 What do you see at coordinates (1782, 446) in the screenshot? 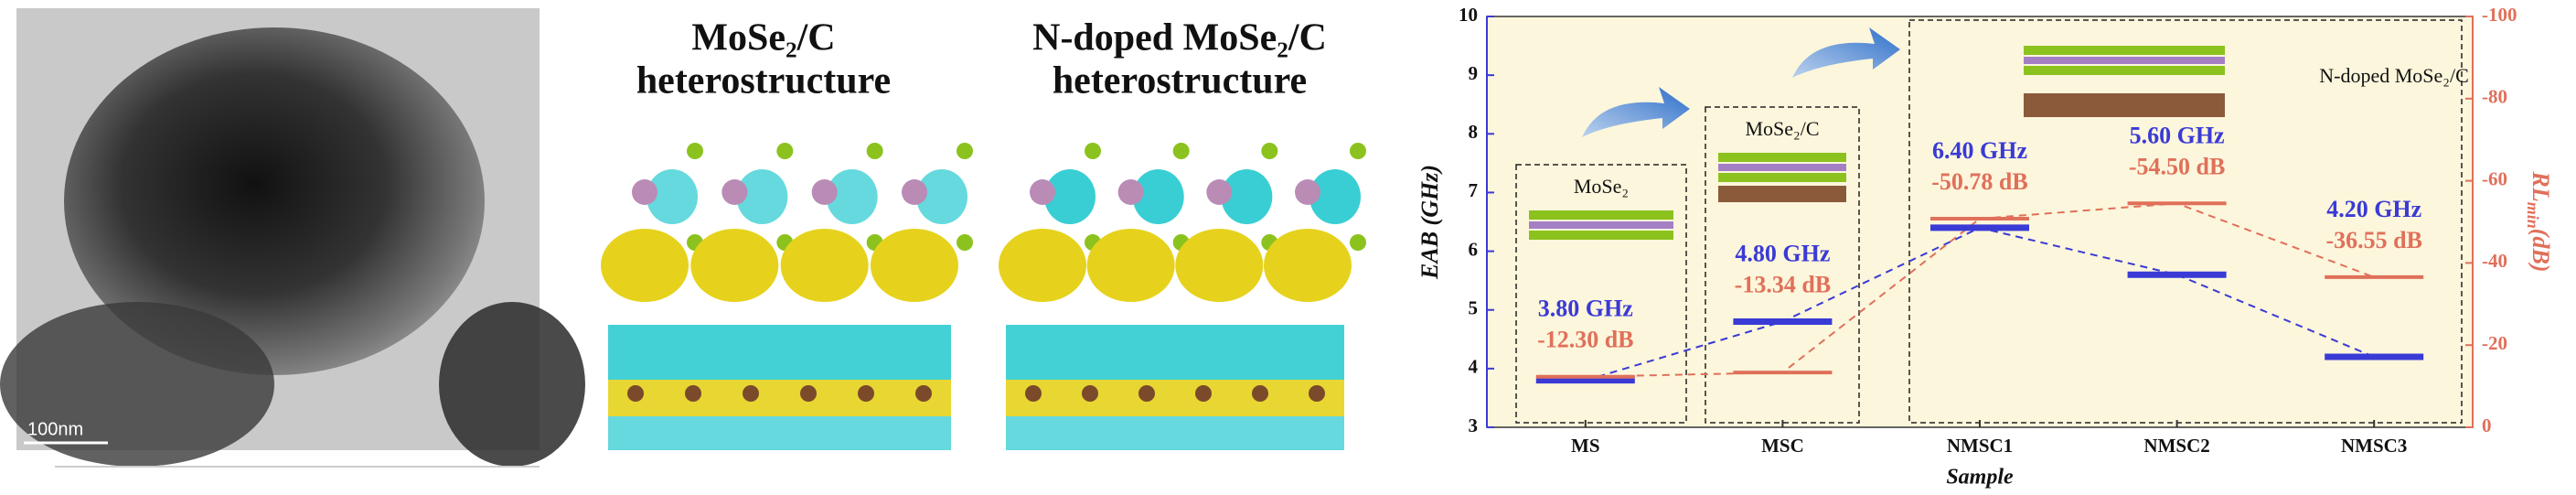
I see `x-tick-label: MSC` at bounding box center [1782, 446].